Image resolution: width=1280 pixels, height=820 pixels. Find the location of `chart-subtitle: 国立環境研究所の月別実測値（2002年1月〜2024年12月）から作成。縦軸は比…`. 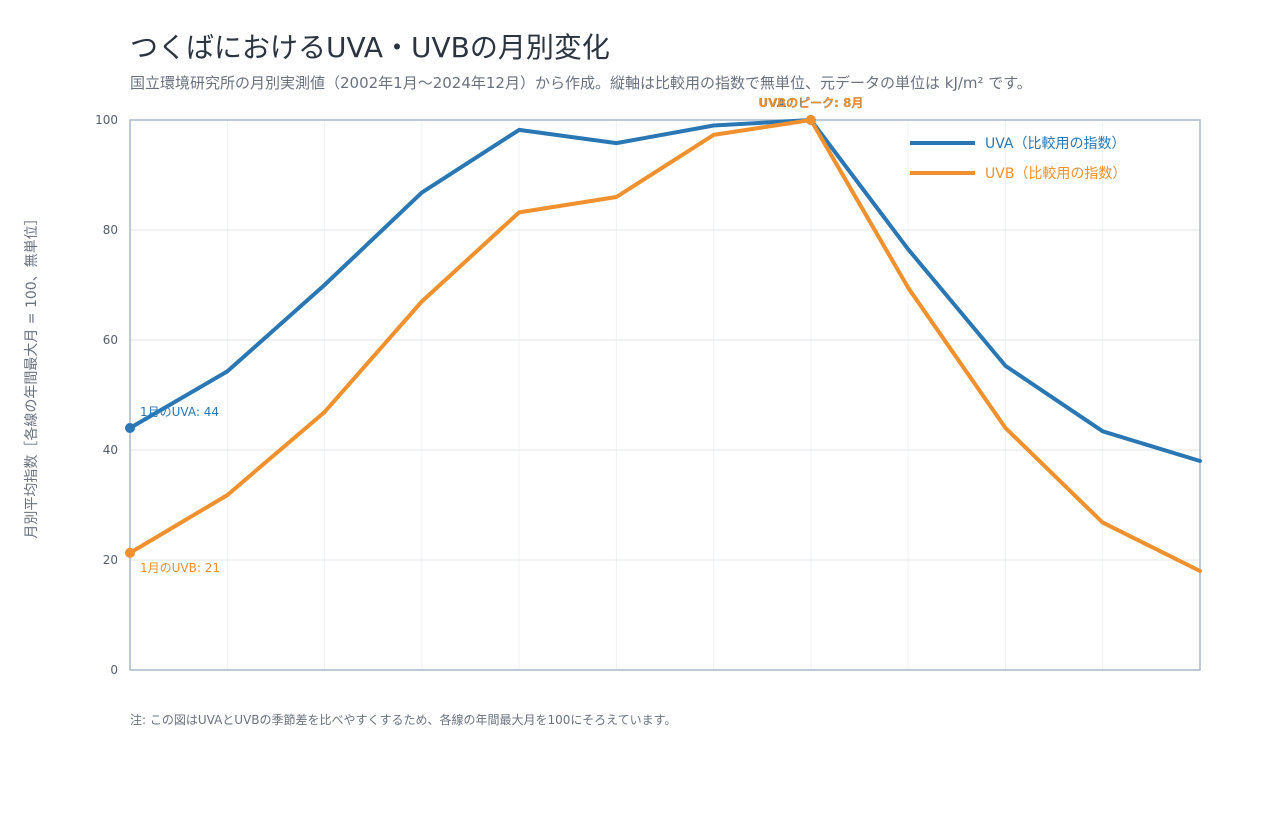

chart-subtitle: 国立環境研究所の月別実測値（2002年1月〜2024年12月）から作成。縦軸は比… is located at coordinates (581, 83).